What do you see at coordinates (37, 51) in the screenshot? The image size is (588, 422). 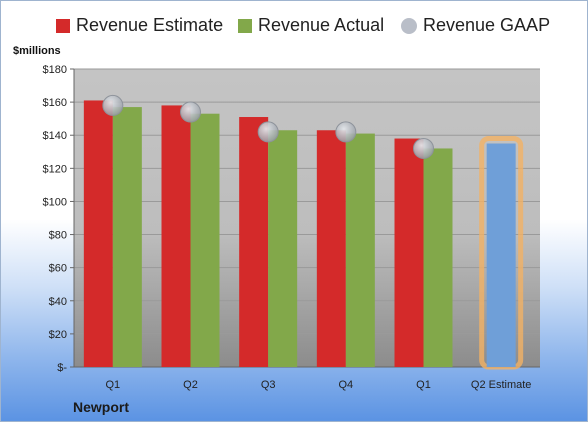 I see `y-unit-label: $millions` at bounding box center [37, 51].